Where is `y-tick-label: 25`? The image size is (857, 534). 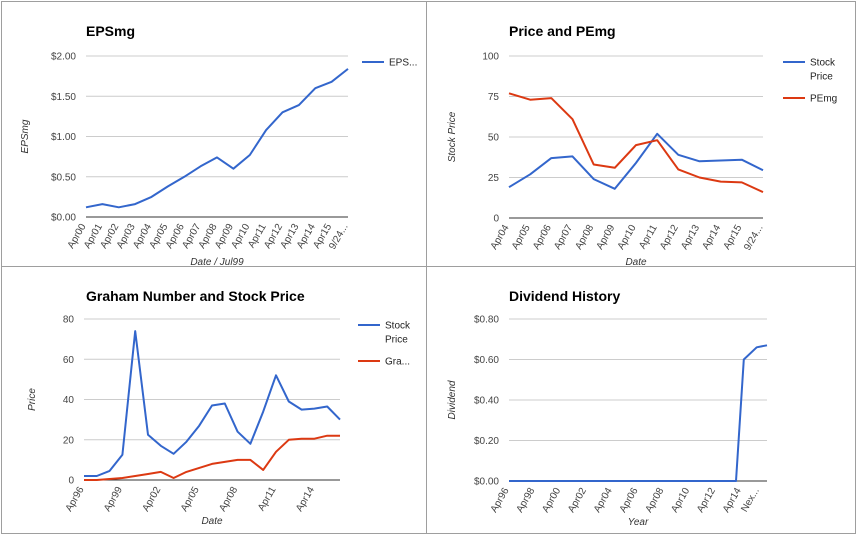 y-tick-label: 25 is located at coordinates (494, 178).